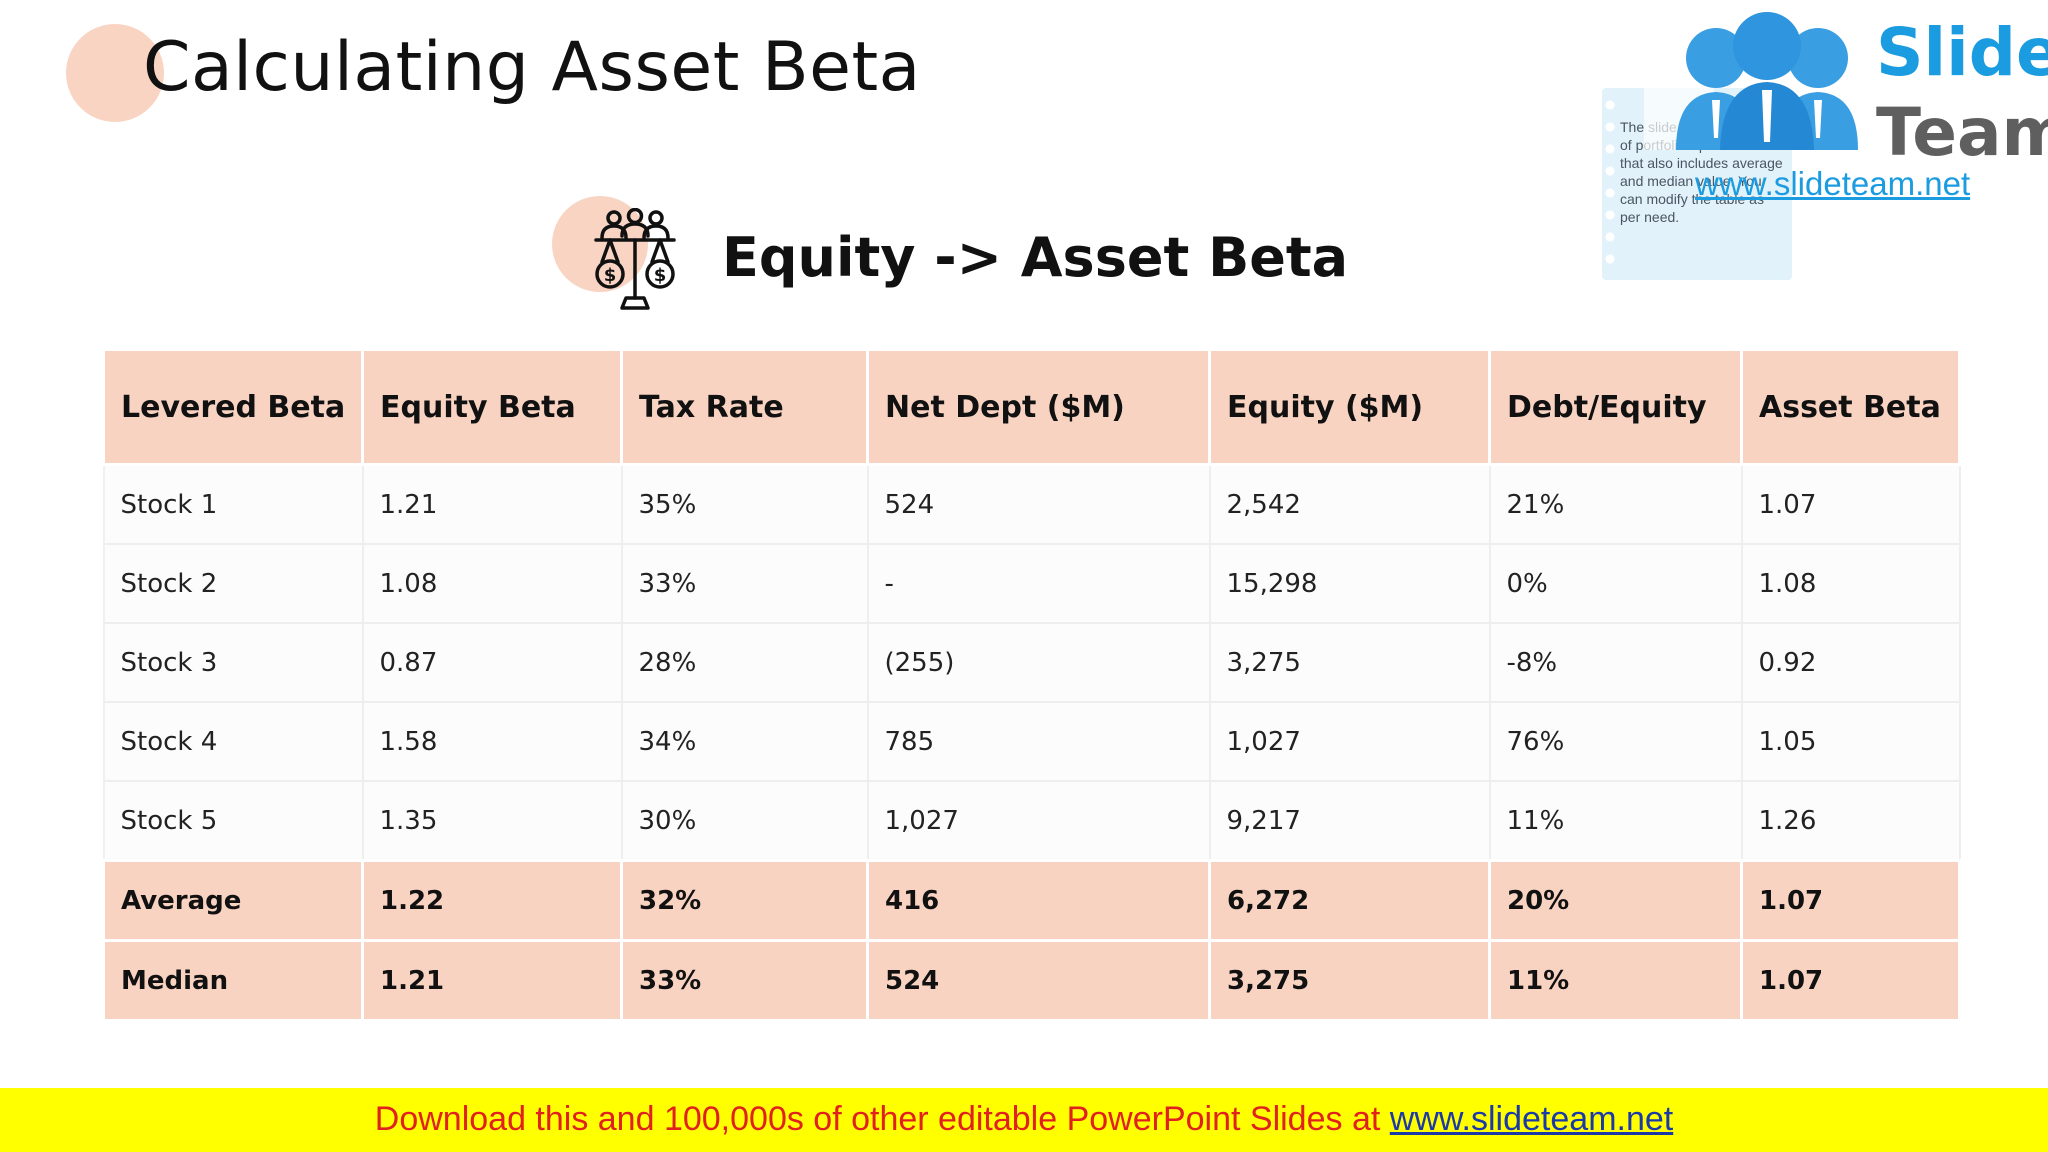  I want to click on download-banner-link: www.slideteam.net, so click(1531, 1119).